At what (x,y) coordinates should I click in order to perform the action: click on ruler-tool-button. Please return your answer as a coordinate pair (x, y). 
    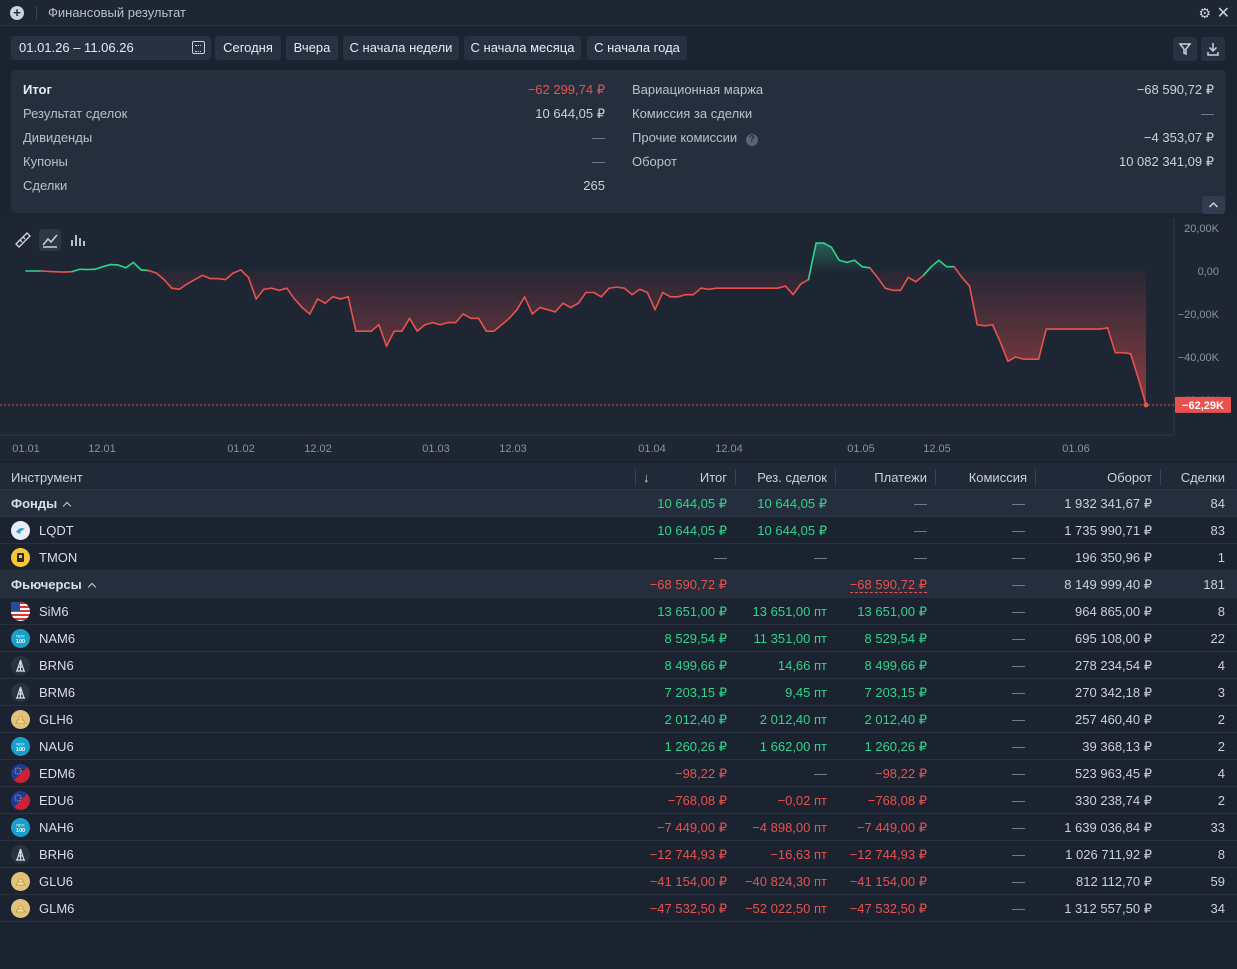
    Looking at the image, I should click on (23, 240).